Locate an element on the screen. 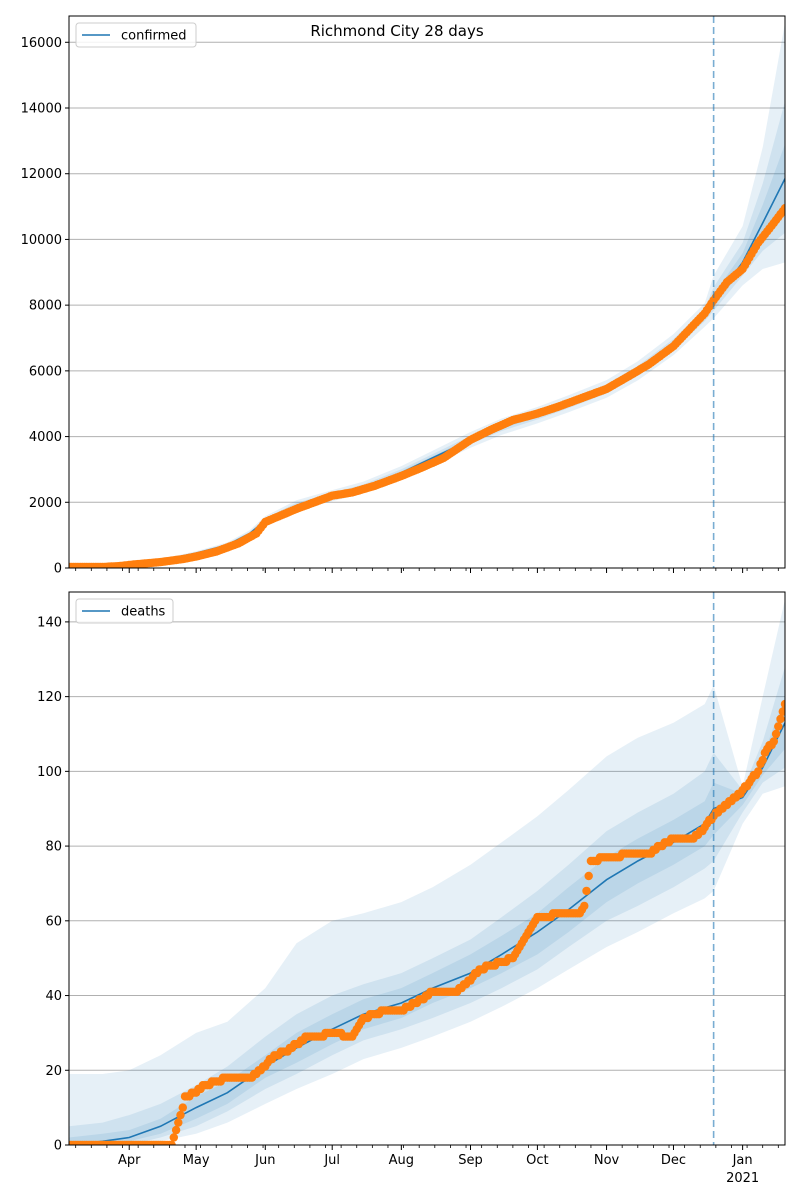  y-tick-label: 20 is located at coordinates (53, 1071).